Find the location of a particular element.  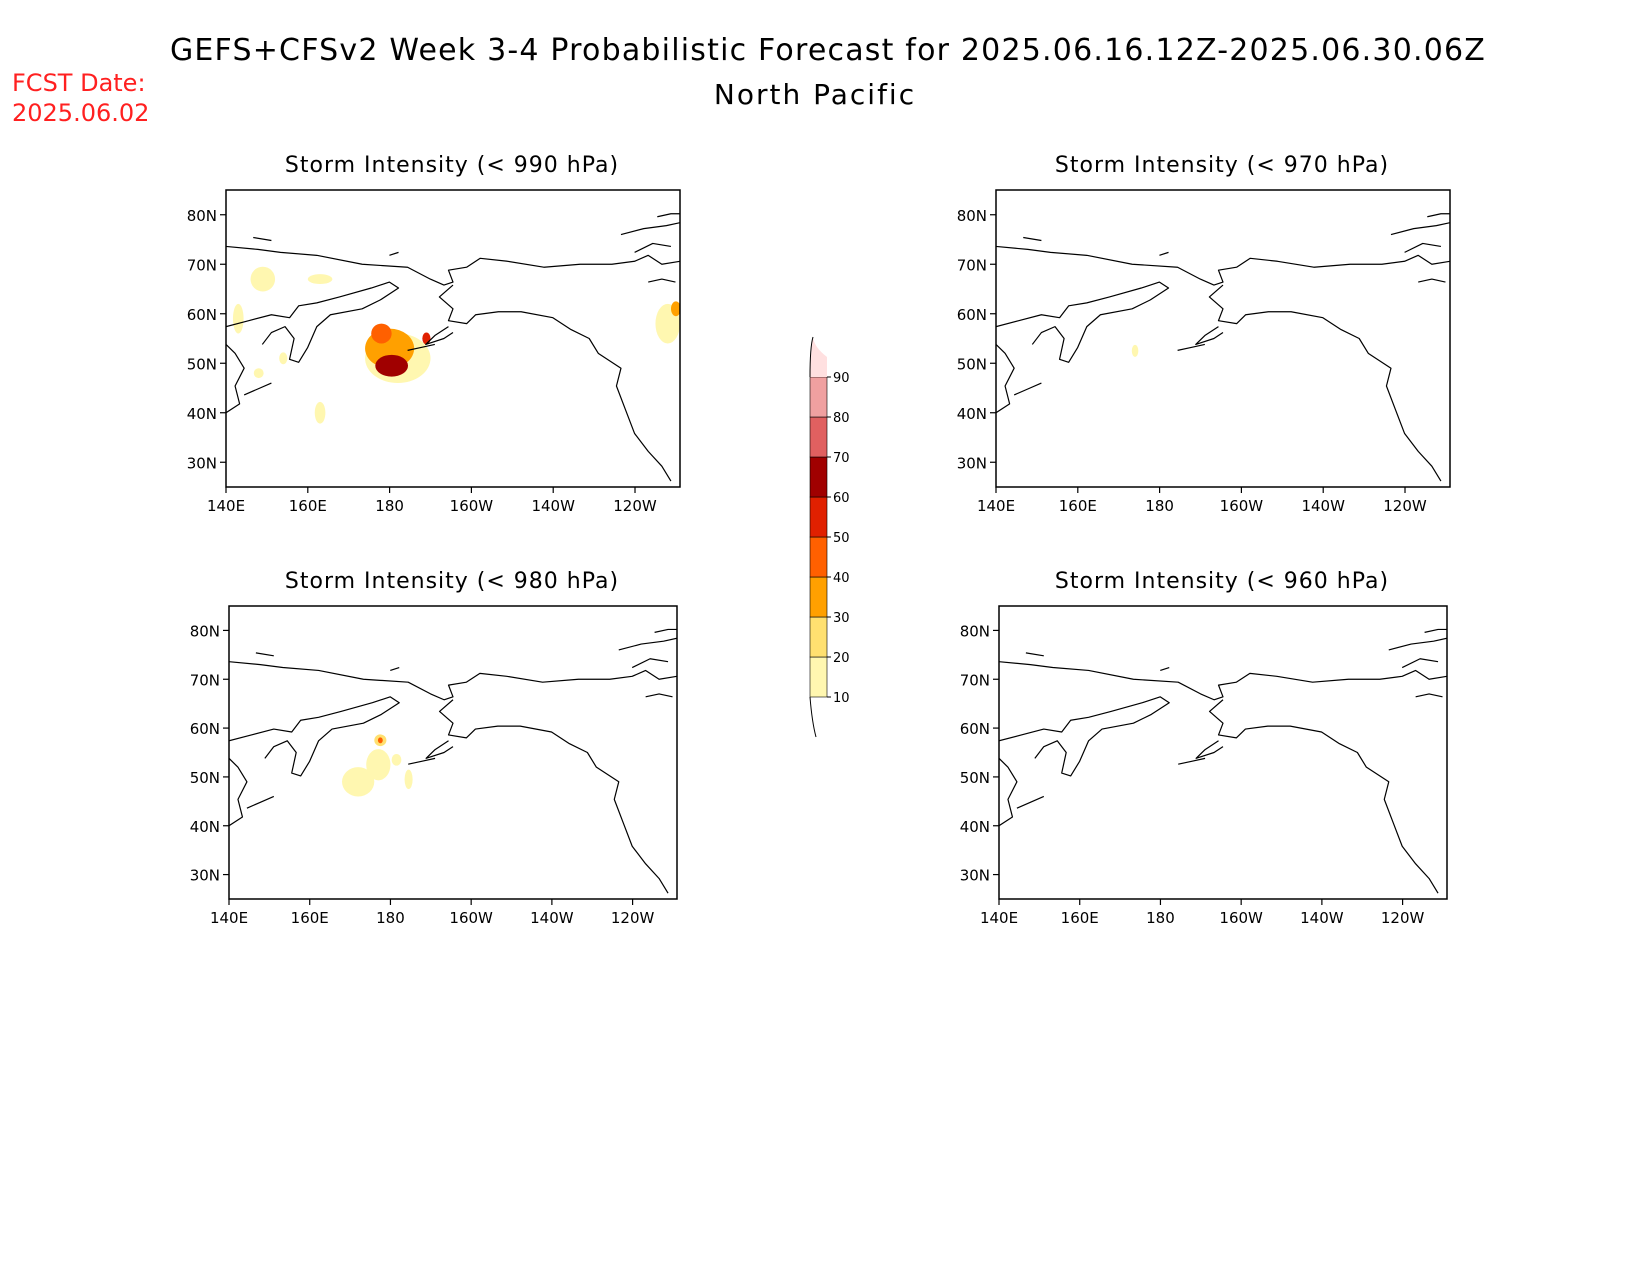

panel-title: Storm Intensity (< 970 hPa) is located at coordinates (1222, 165).